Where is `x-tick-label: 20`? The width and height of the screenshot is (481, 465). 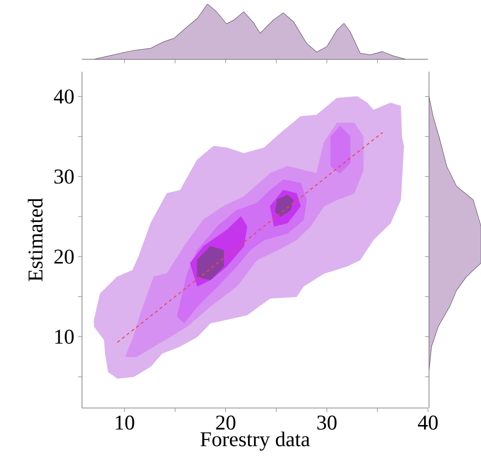
x-tick-label: 20 is located at coordinates (226, 423).